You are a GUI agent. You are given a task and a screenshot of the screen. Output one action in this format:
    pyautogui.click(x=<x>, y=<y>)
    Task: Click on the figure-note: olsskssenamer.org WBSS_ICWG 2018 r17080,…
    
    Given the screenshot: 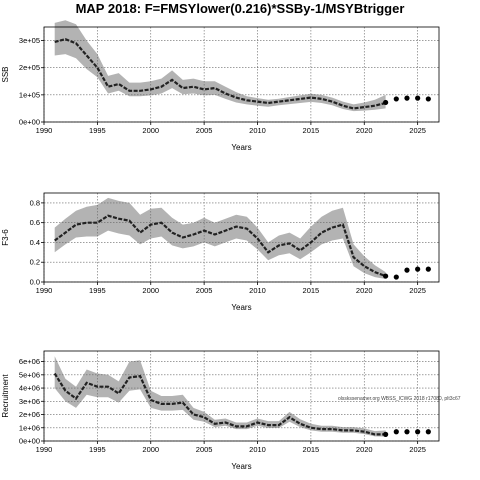 What is the action you would take?
    pyautogui.click(x=399, y=399)
    